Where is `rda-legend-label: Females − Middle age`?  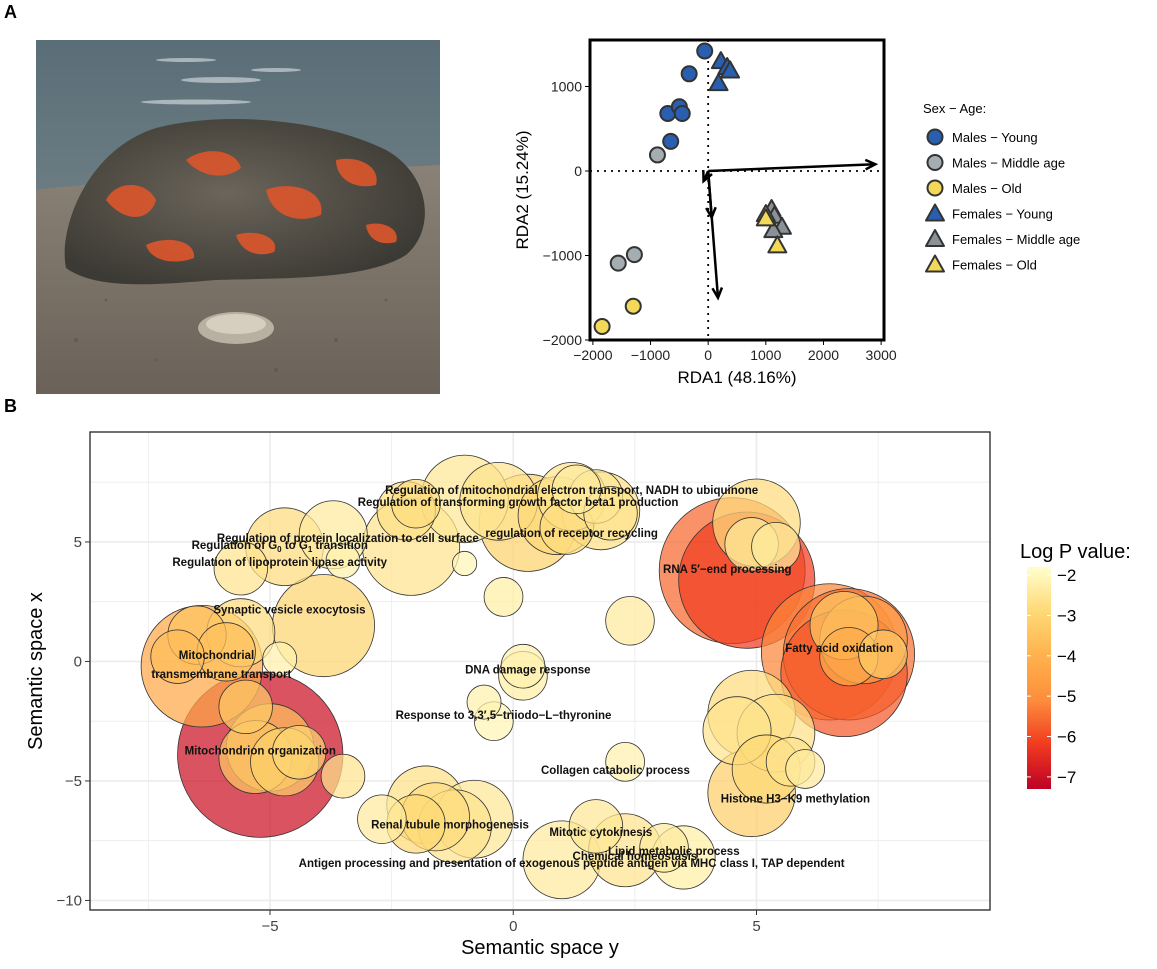
rda-legend-label: Females − Middle age is located at coordinates (1016, 239).